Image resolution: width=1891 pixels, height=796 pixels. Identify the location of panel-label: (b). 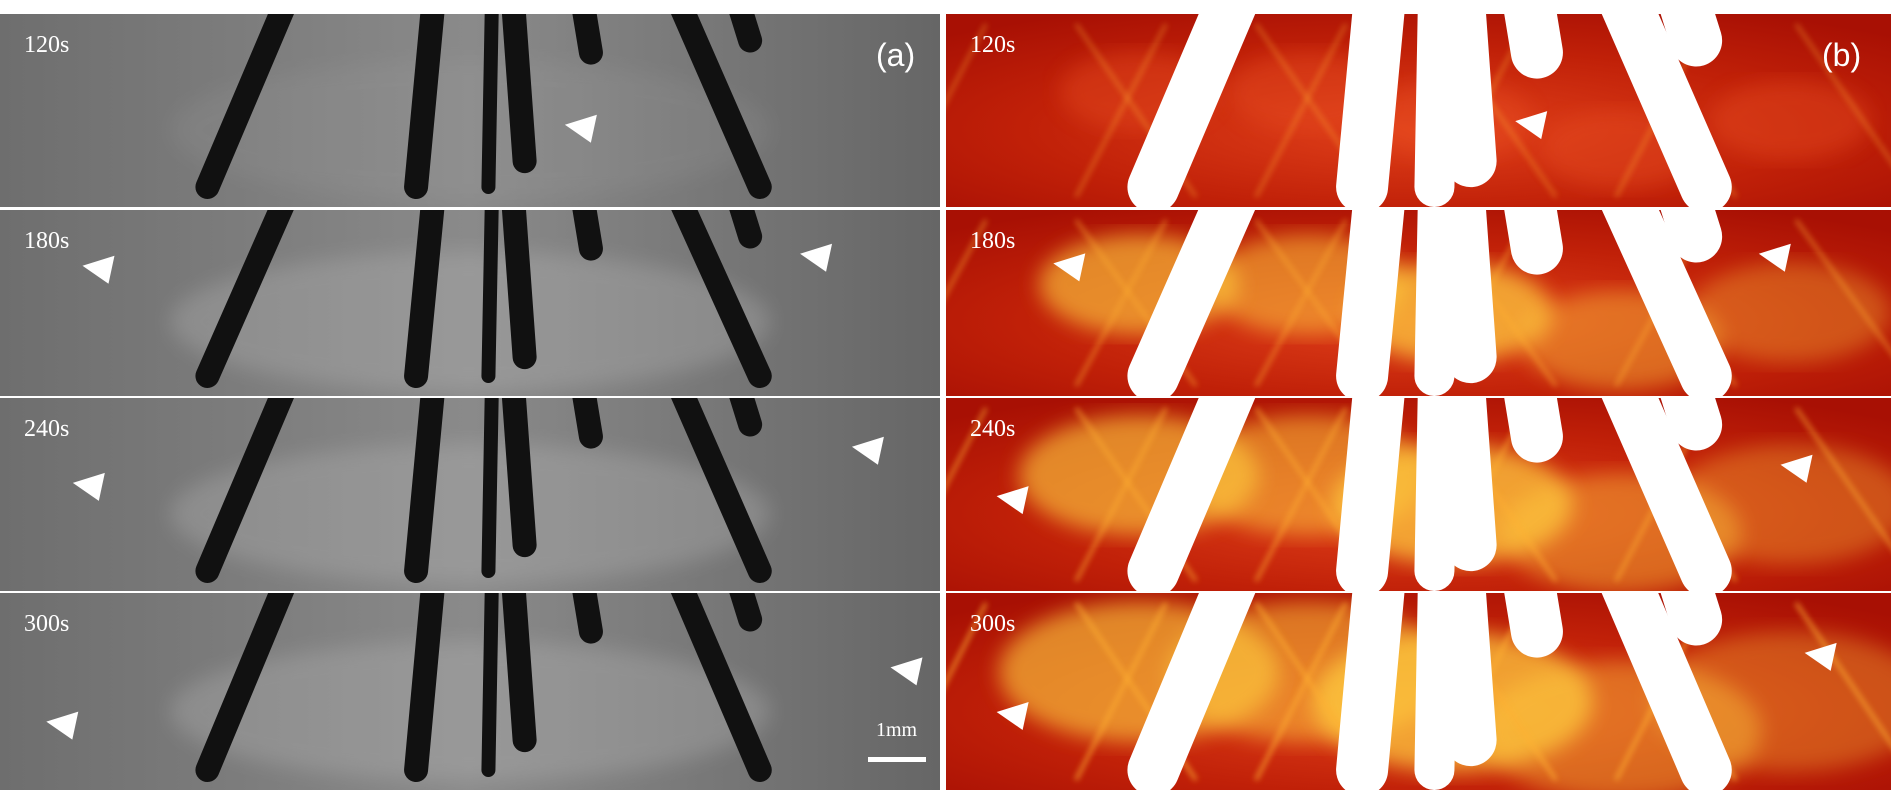
(1841, 55).